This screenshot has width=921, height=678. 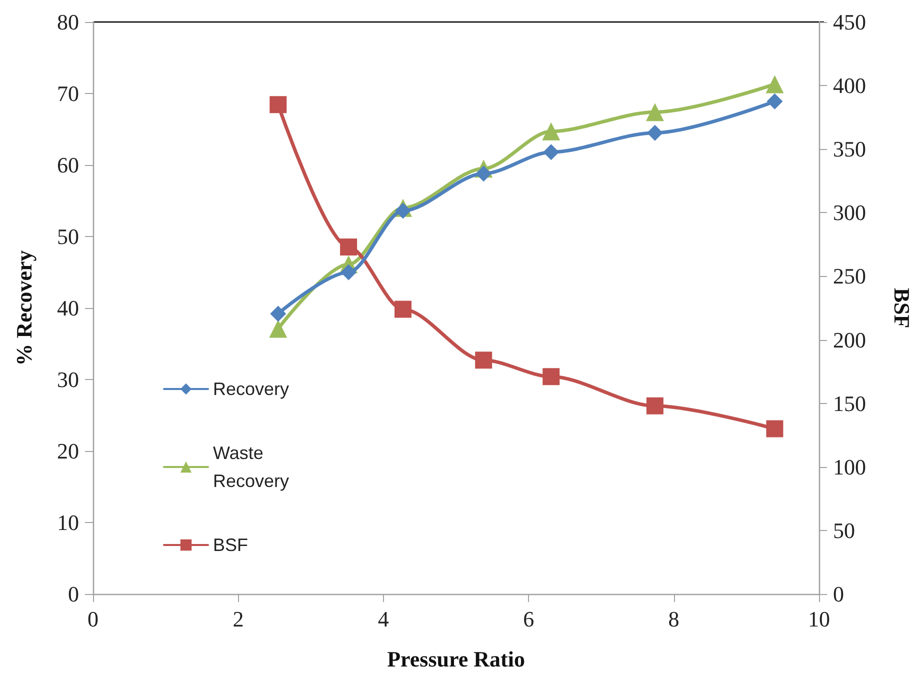 What do you see at coordinates (849, 149) in the screenshot?
I see `y2-tick-label: 350` at bounding box center [849, 149].